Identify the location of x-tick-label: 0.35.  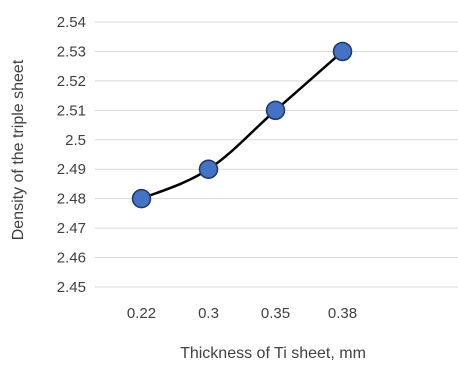
(275, 313).